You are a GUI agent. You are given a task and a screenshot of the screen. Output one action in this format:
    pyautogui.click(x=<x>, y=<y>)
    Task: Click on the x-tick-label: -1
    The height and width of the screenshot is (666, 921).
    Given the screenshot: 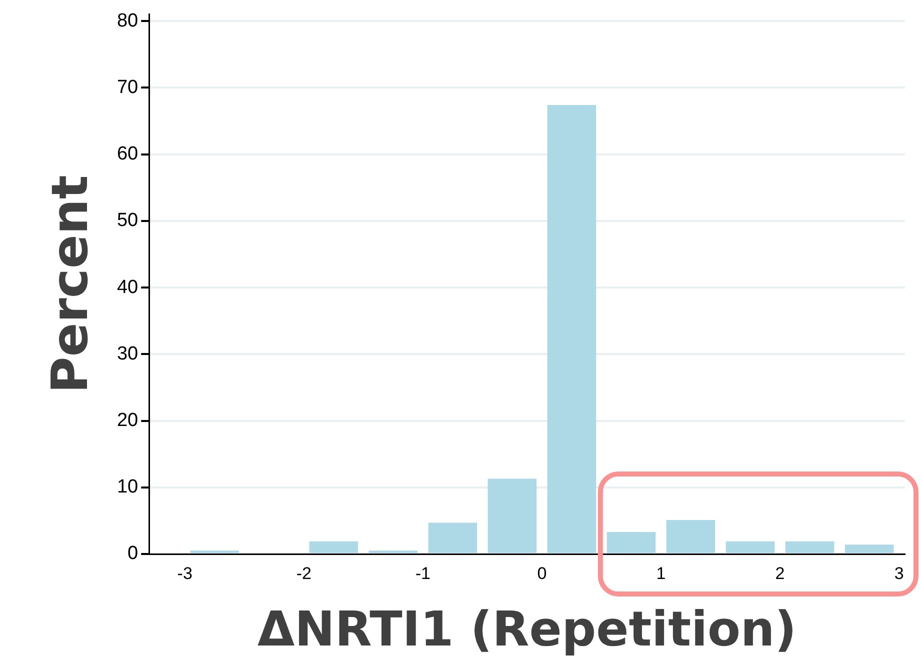 What is the action you would take?
    pyautogui.click(x=422, y=573)
    